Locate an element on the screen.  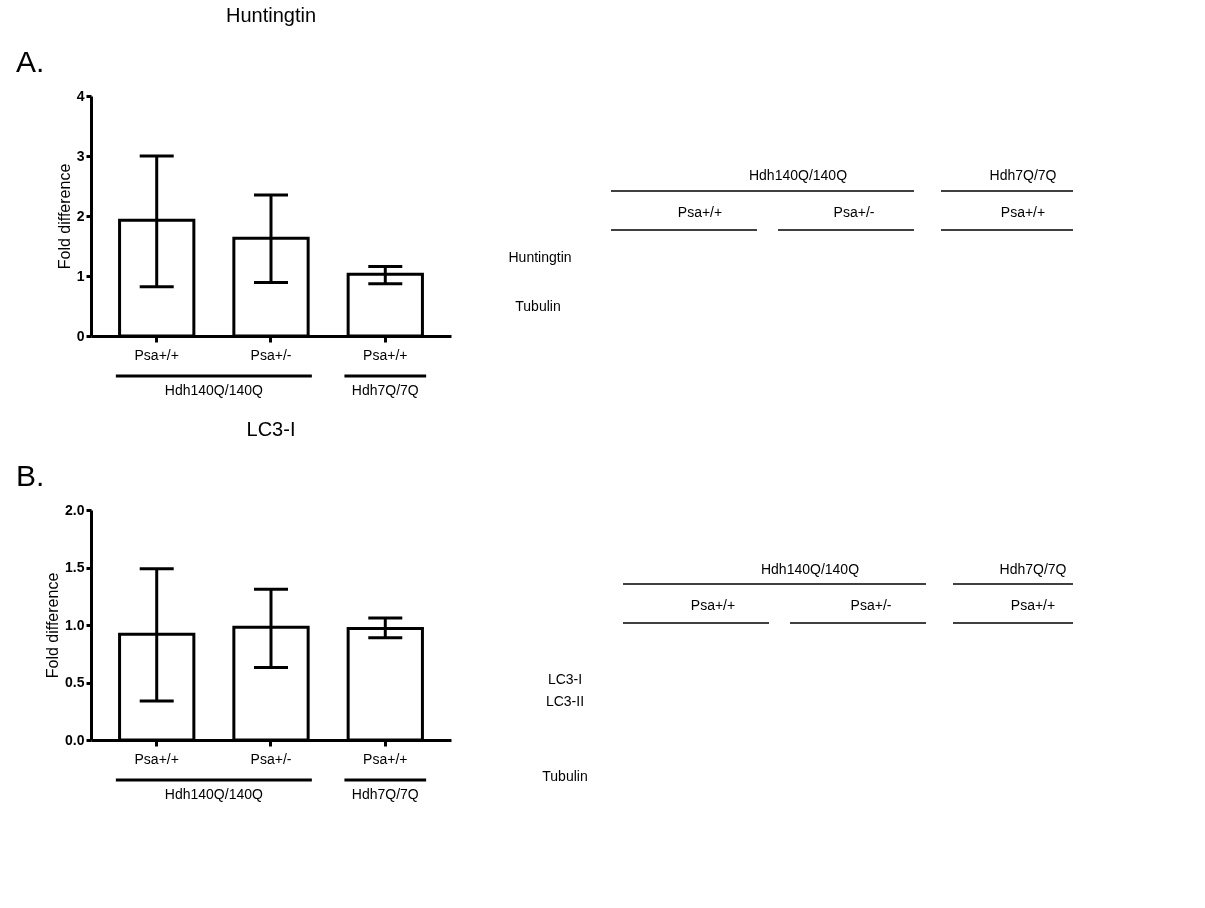
y-tick-label: 3 is located at coordinates (80, 155).